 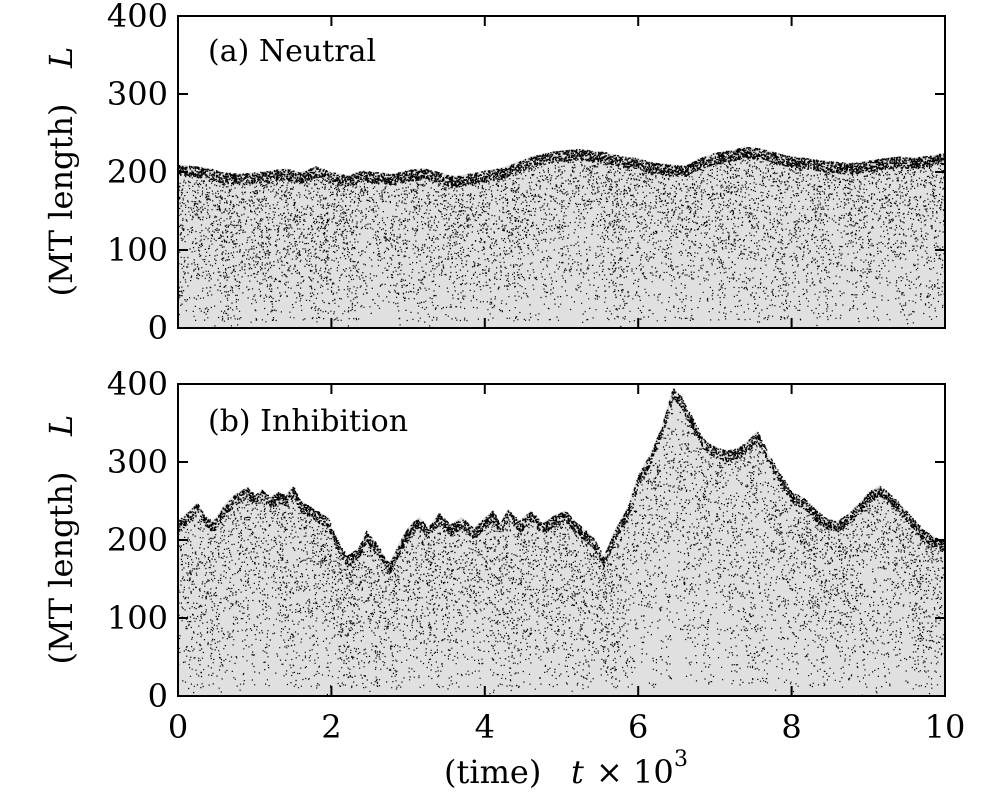 I want to click on panel-b-ylabel-symbol: L, so click(x=61, y=426).